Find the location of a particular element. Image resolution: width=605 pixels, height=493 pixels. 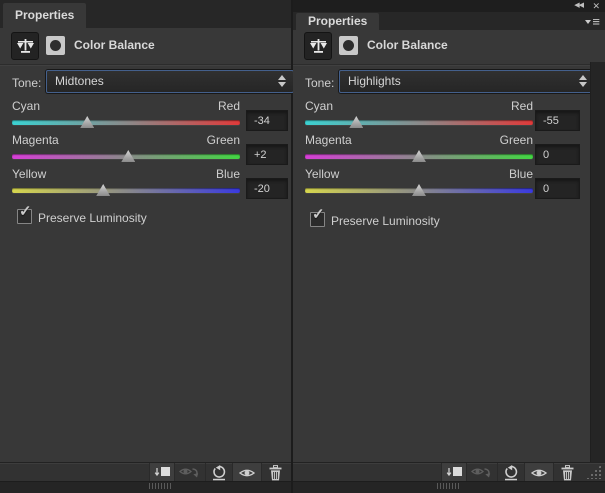

tone-select: Midtones is located at coordinates (170, 81).